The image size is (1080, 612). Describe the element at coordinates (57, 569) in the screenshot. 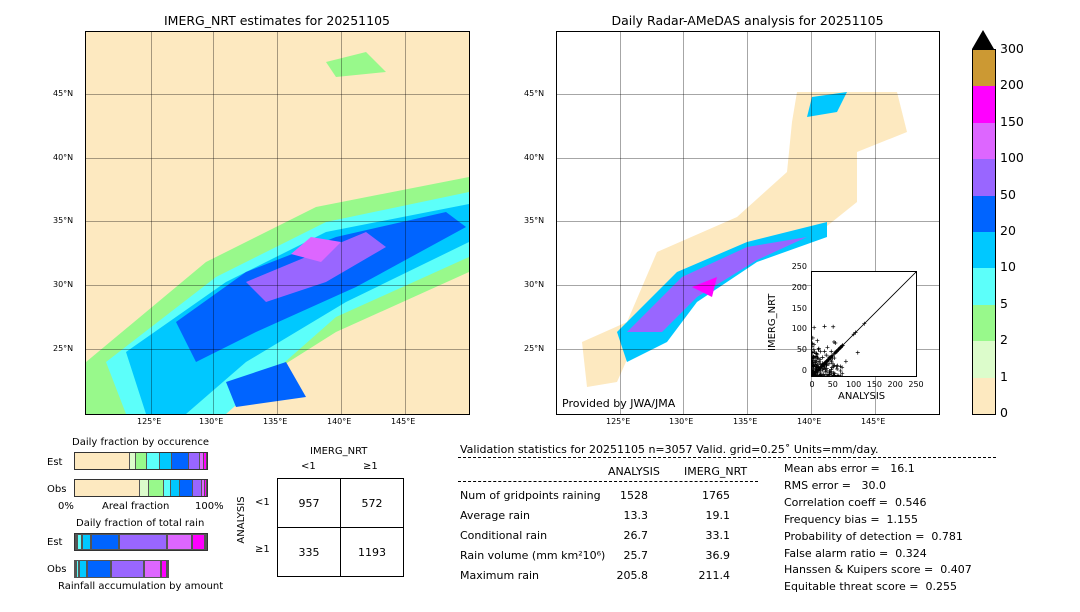

I see `rain-obs-label: Obs` at that location.